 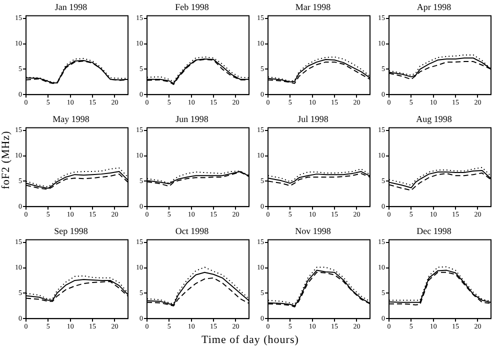 What do you see at coordinates (6, 160) in the screenshot?
I see `y-axis-title: foF2 (MHz)` at bounding box center [6, 160].